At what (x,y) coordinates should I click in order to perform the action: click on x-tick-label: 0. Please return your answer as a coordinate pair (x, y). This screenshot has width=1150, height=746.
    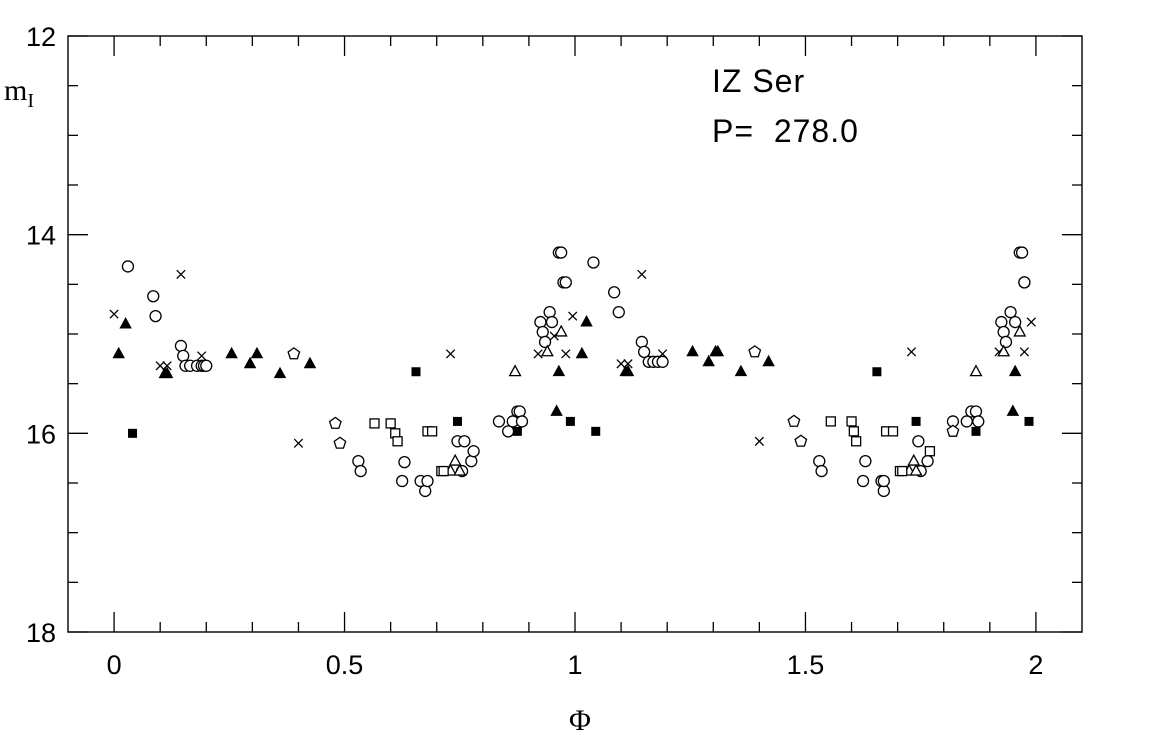
    Looking at the image, I should click on (114, 665).